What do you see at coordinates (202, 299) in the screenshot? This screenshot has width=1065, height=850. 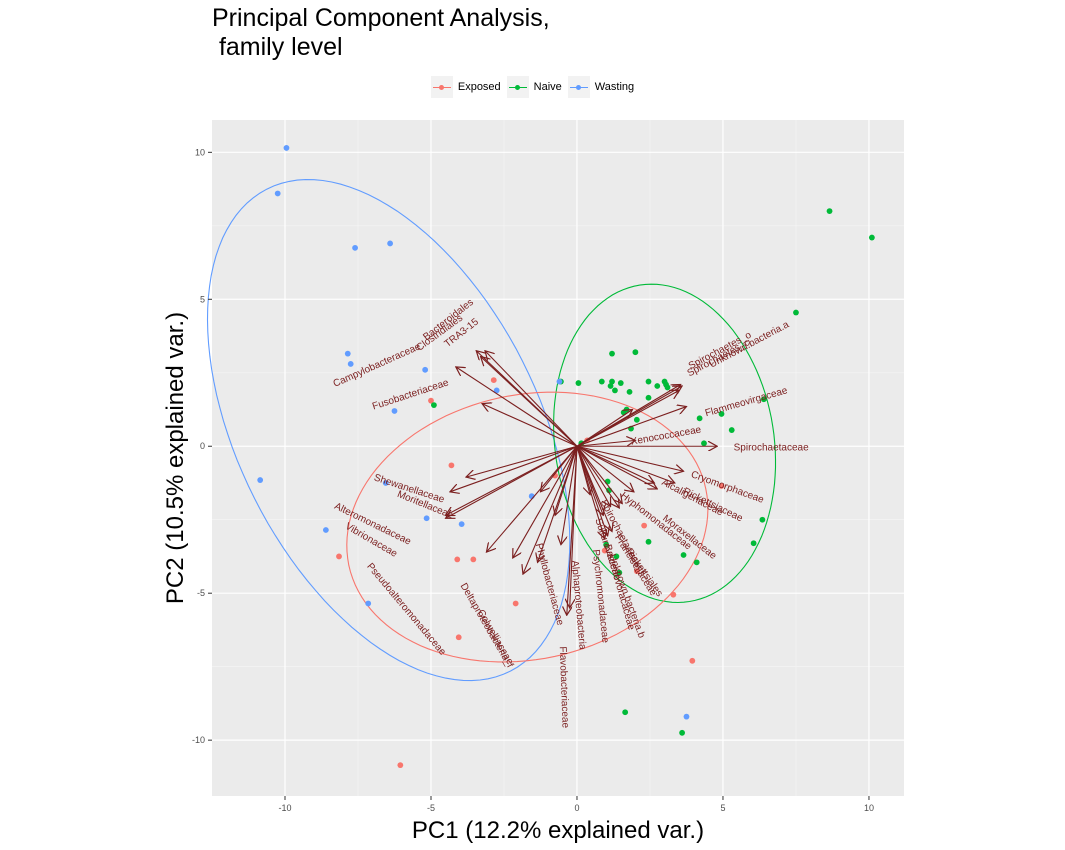 I see `y-tick-label: 5` at bounding box center [202, 299].